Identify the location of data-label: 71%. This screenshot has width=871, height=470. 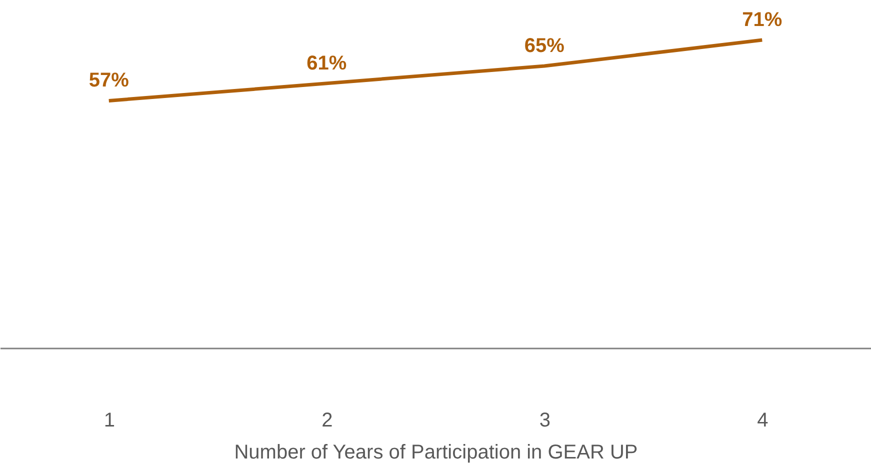
(762, 20).